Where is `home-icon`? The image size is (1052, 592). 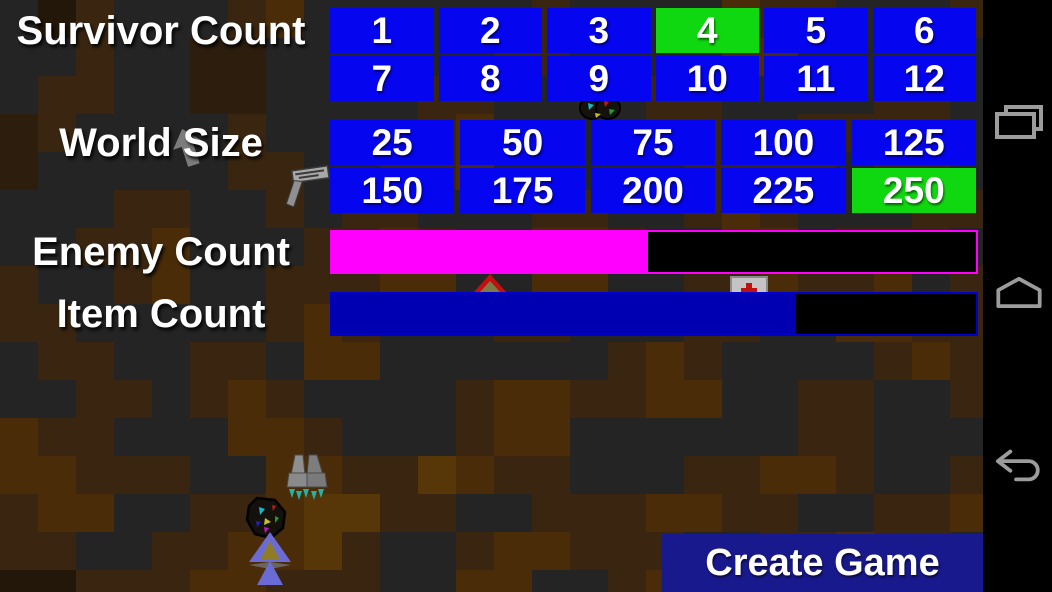 home-icon is located at coordinates (1019, 292).